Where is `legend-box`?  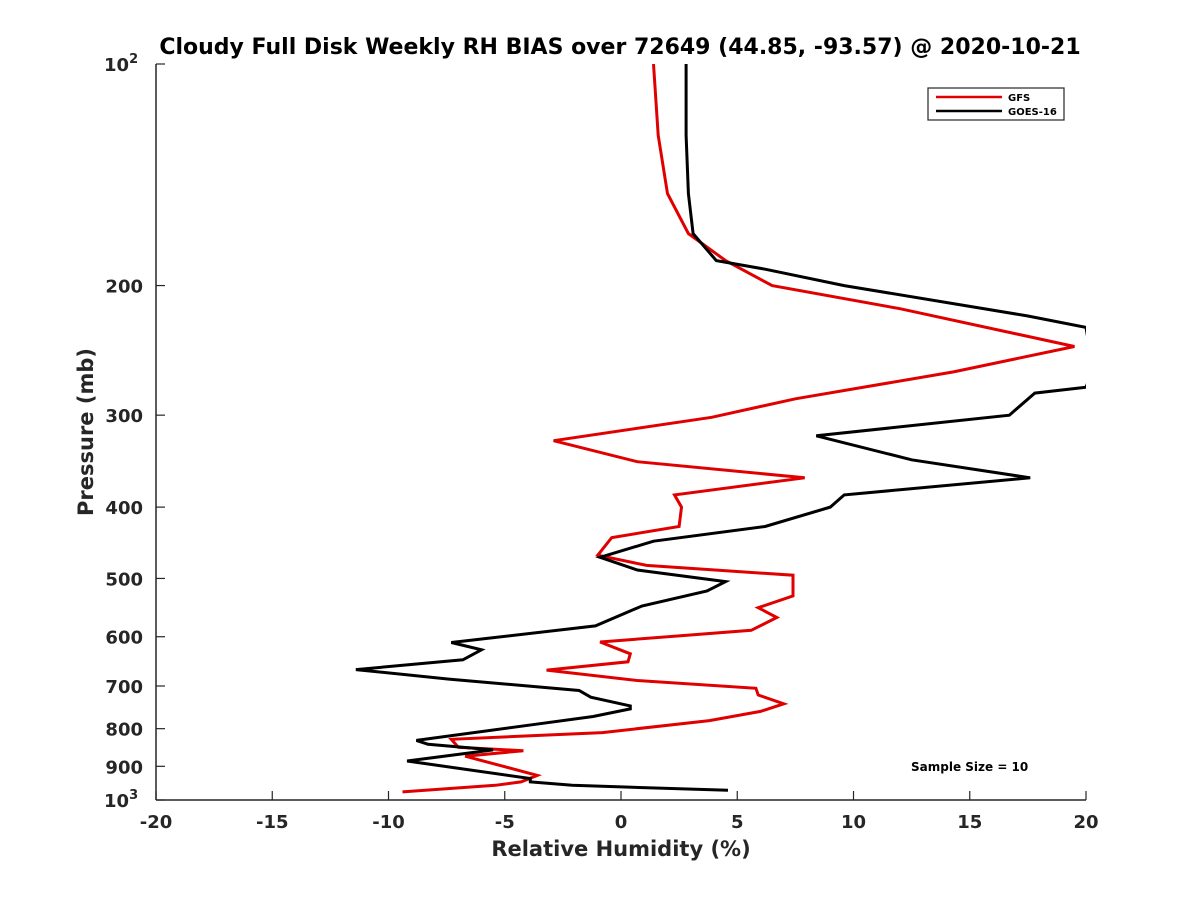 legend-box is located at coordinates (996, 104).